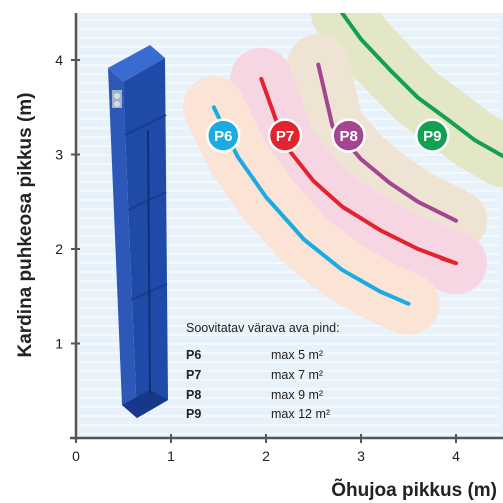 This screenshot has width=503, height=503. What do you see at coordinates (297, 355) in the screenshot?
I see `legend-value-p6: max 5 m²` at bounding box center [297, 355].